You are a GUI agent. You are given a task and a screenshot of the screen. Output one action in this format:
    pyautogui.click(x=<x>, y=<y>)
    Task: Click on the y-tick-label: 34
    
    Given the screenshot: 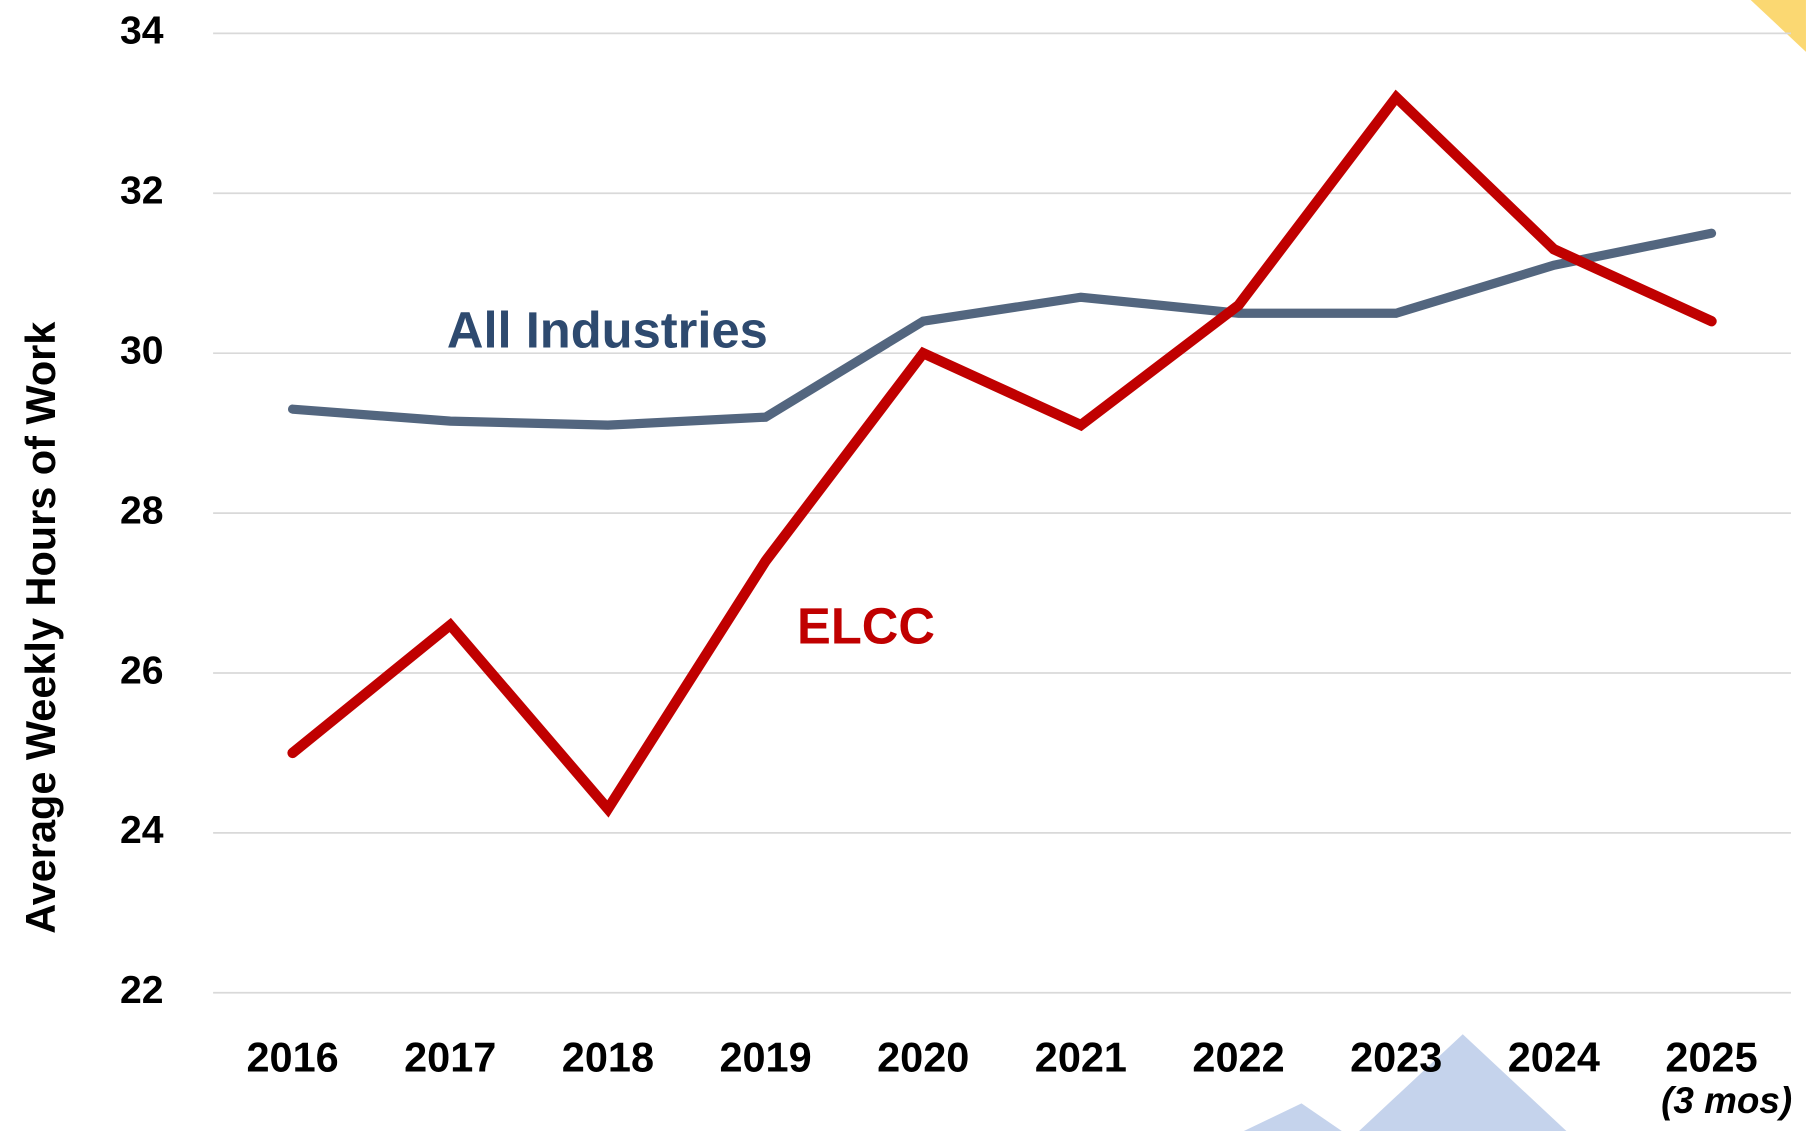 What is the action you would take?
    pyautogui.click(x=142, y=31)
    